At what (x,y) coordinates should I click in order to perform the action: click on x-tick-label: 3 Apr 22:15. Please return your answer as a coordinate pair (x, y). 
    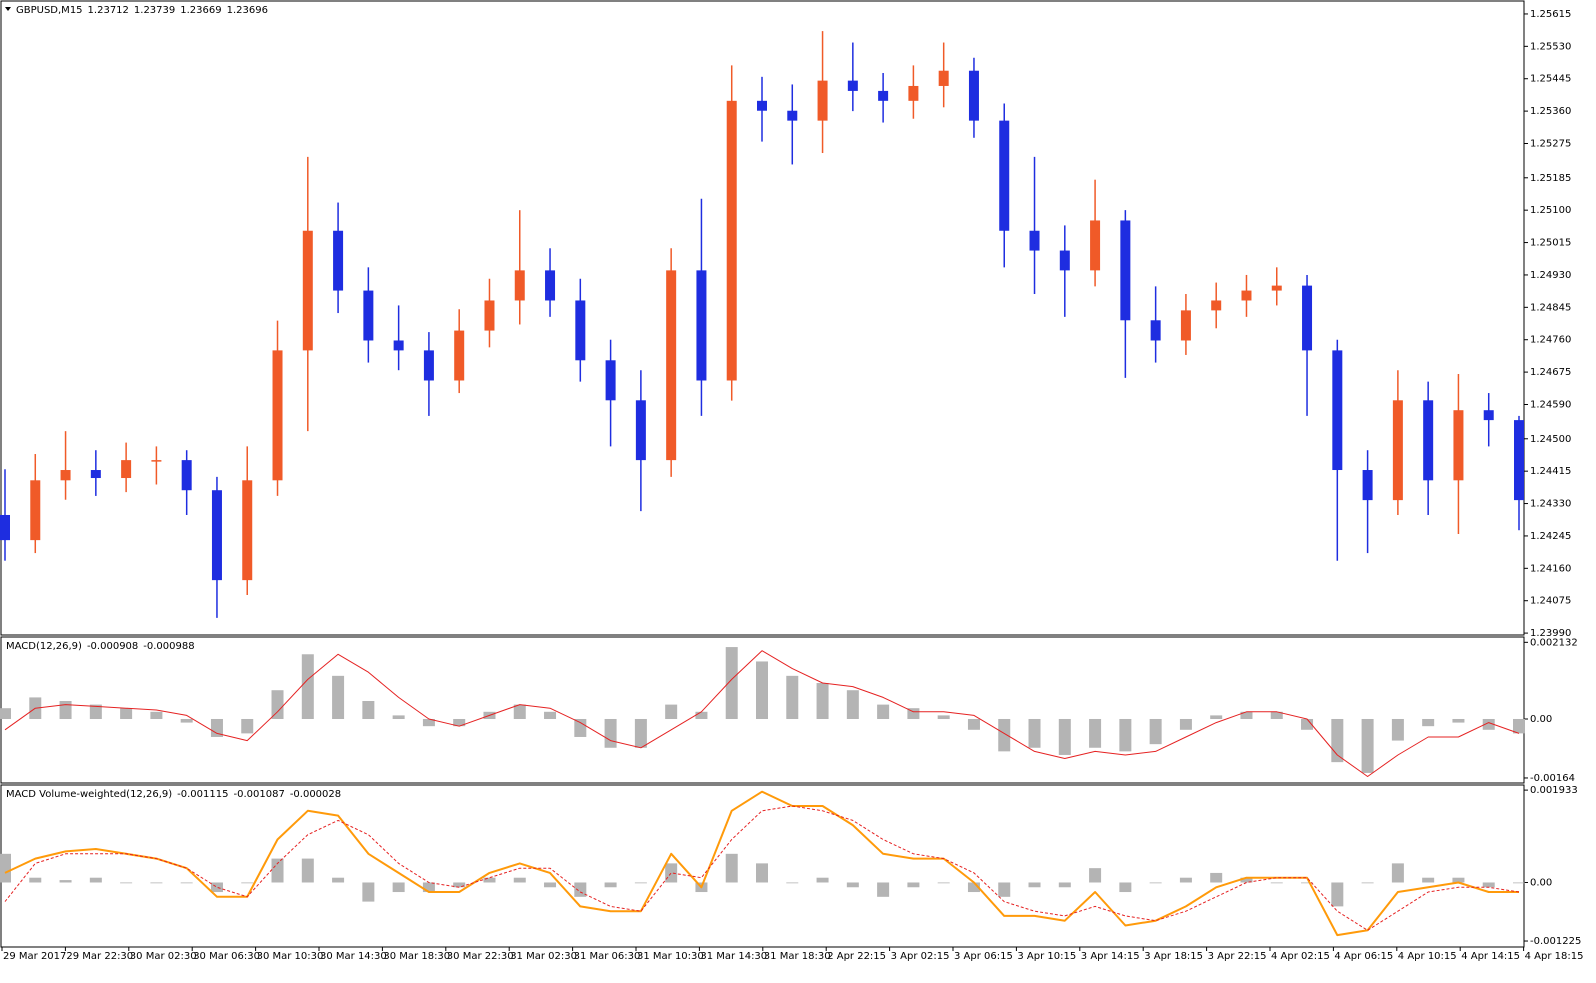
    Looking at the image, I should click on (1237, 956).